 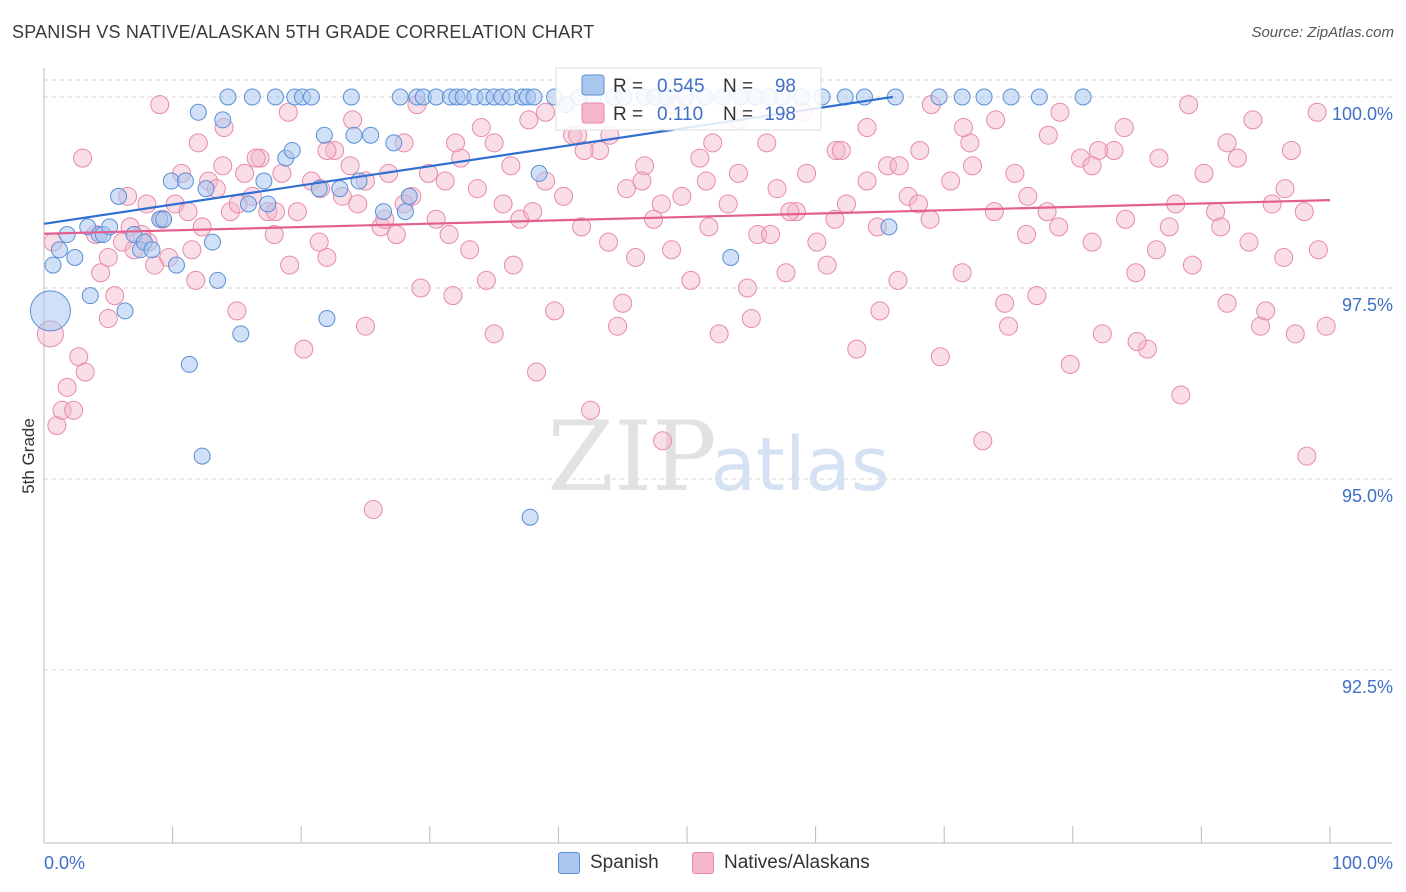 I want to click on source-label: Source: ZipAtlas.com, so click(x=1322, y=32).